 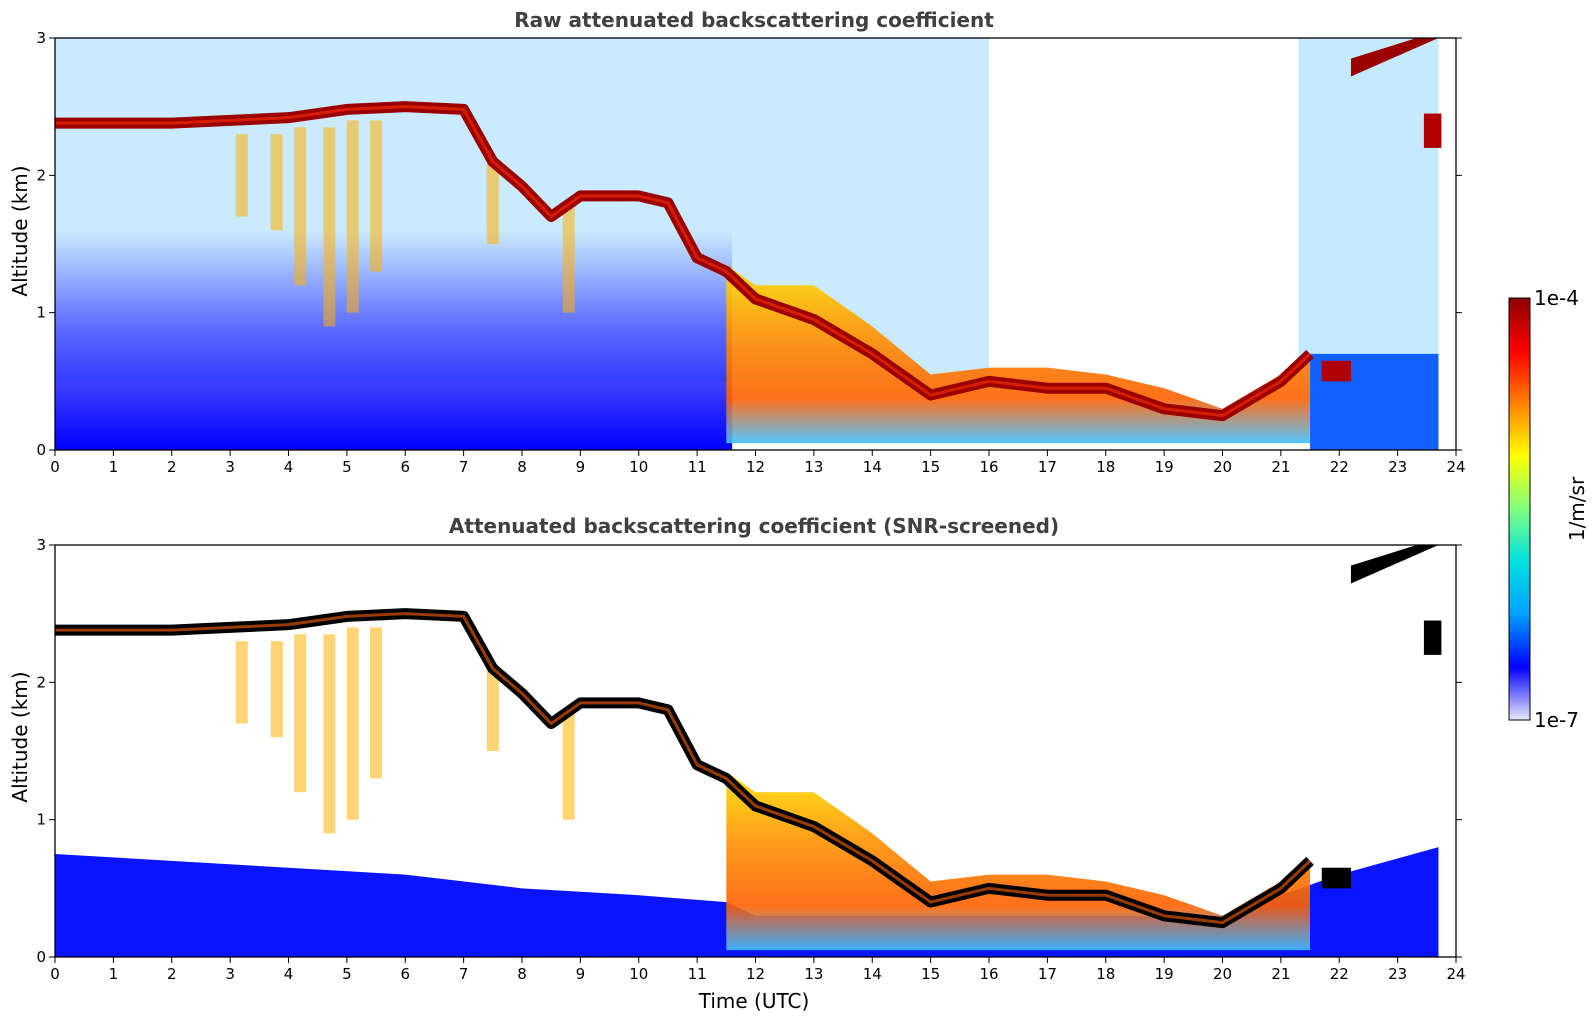 What do you see at coordinates (1368, 210) in the screenshot?
I see `noise-region` at bounding box center [1368, 210].